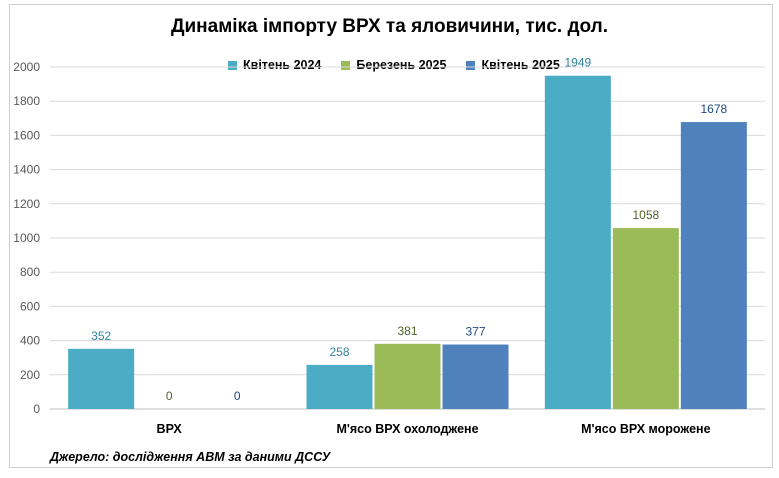 The height and width of the screenshot is (478, 779). What do you see at coordinates (401, 65) in the screenshot?
I see `legend-label-1: Березень 2025` at bounding box center [401, 65].